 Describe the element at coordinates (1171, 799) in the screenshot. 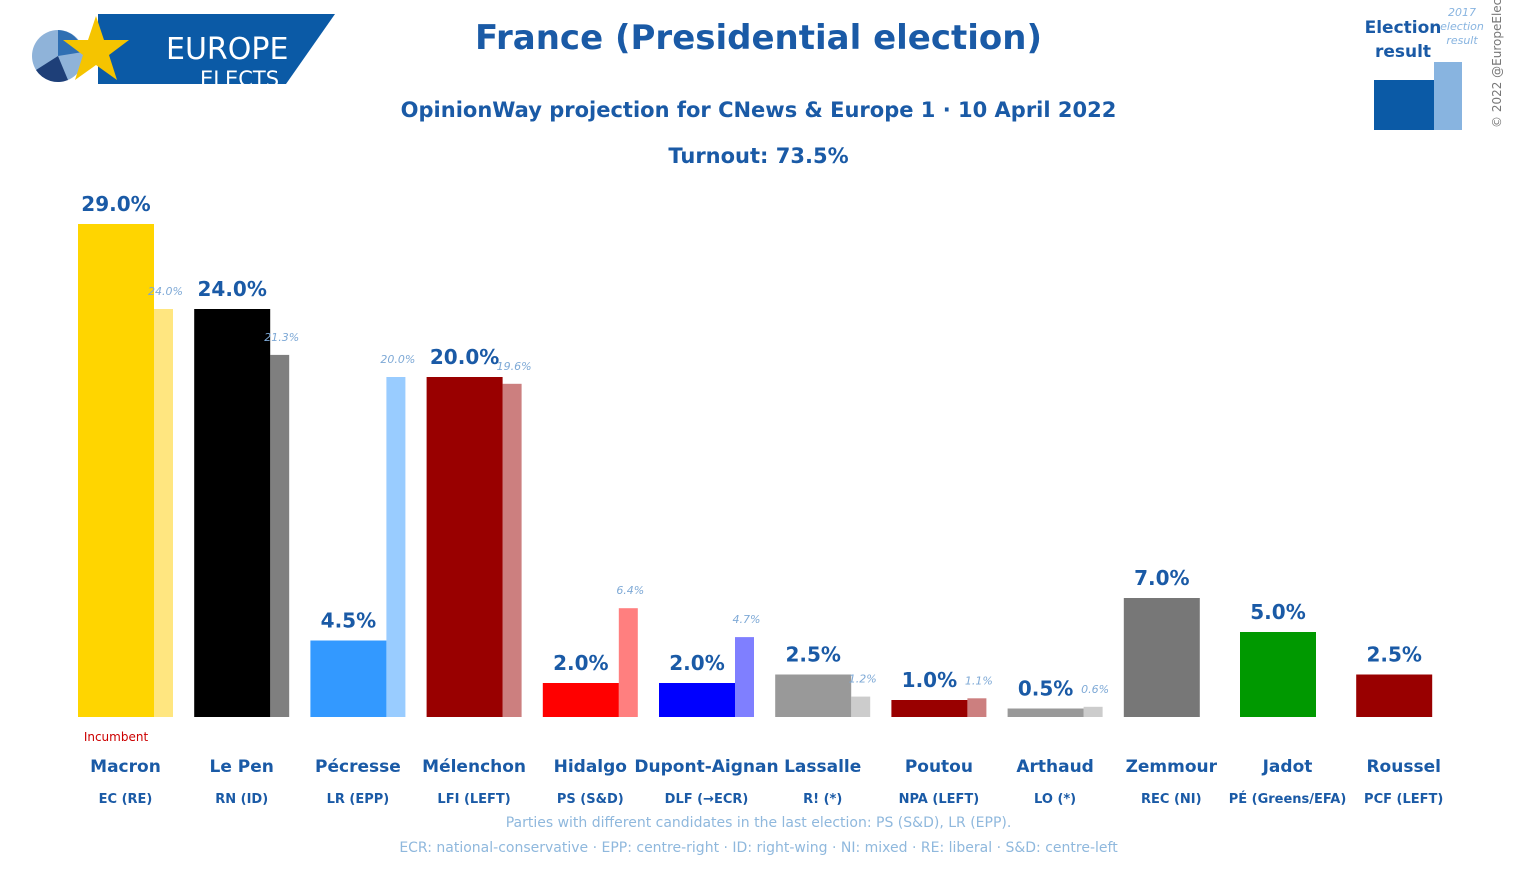

I see `party-label: REC (NI)` at that location.